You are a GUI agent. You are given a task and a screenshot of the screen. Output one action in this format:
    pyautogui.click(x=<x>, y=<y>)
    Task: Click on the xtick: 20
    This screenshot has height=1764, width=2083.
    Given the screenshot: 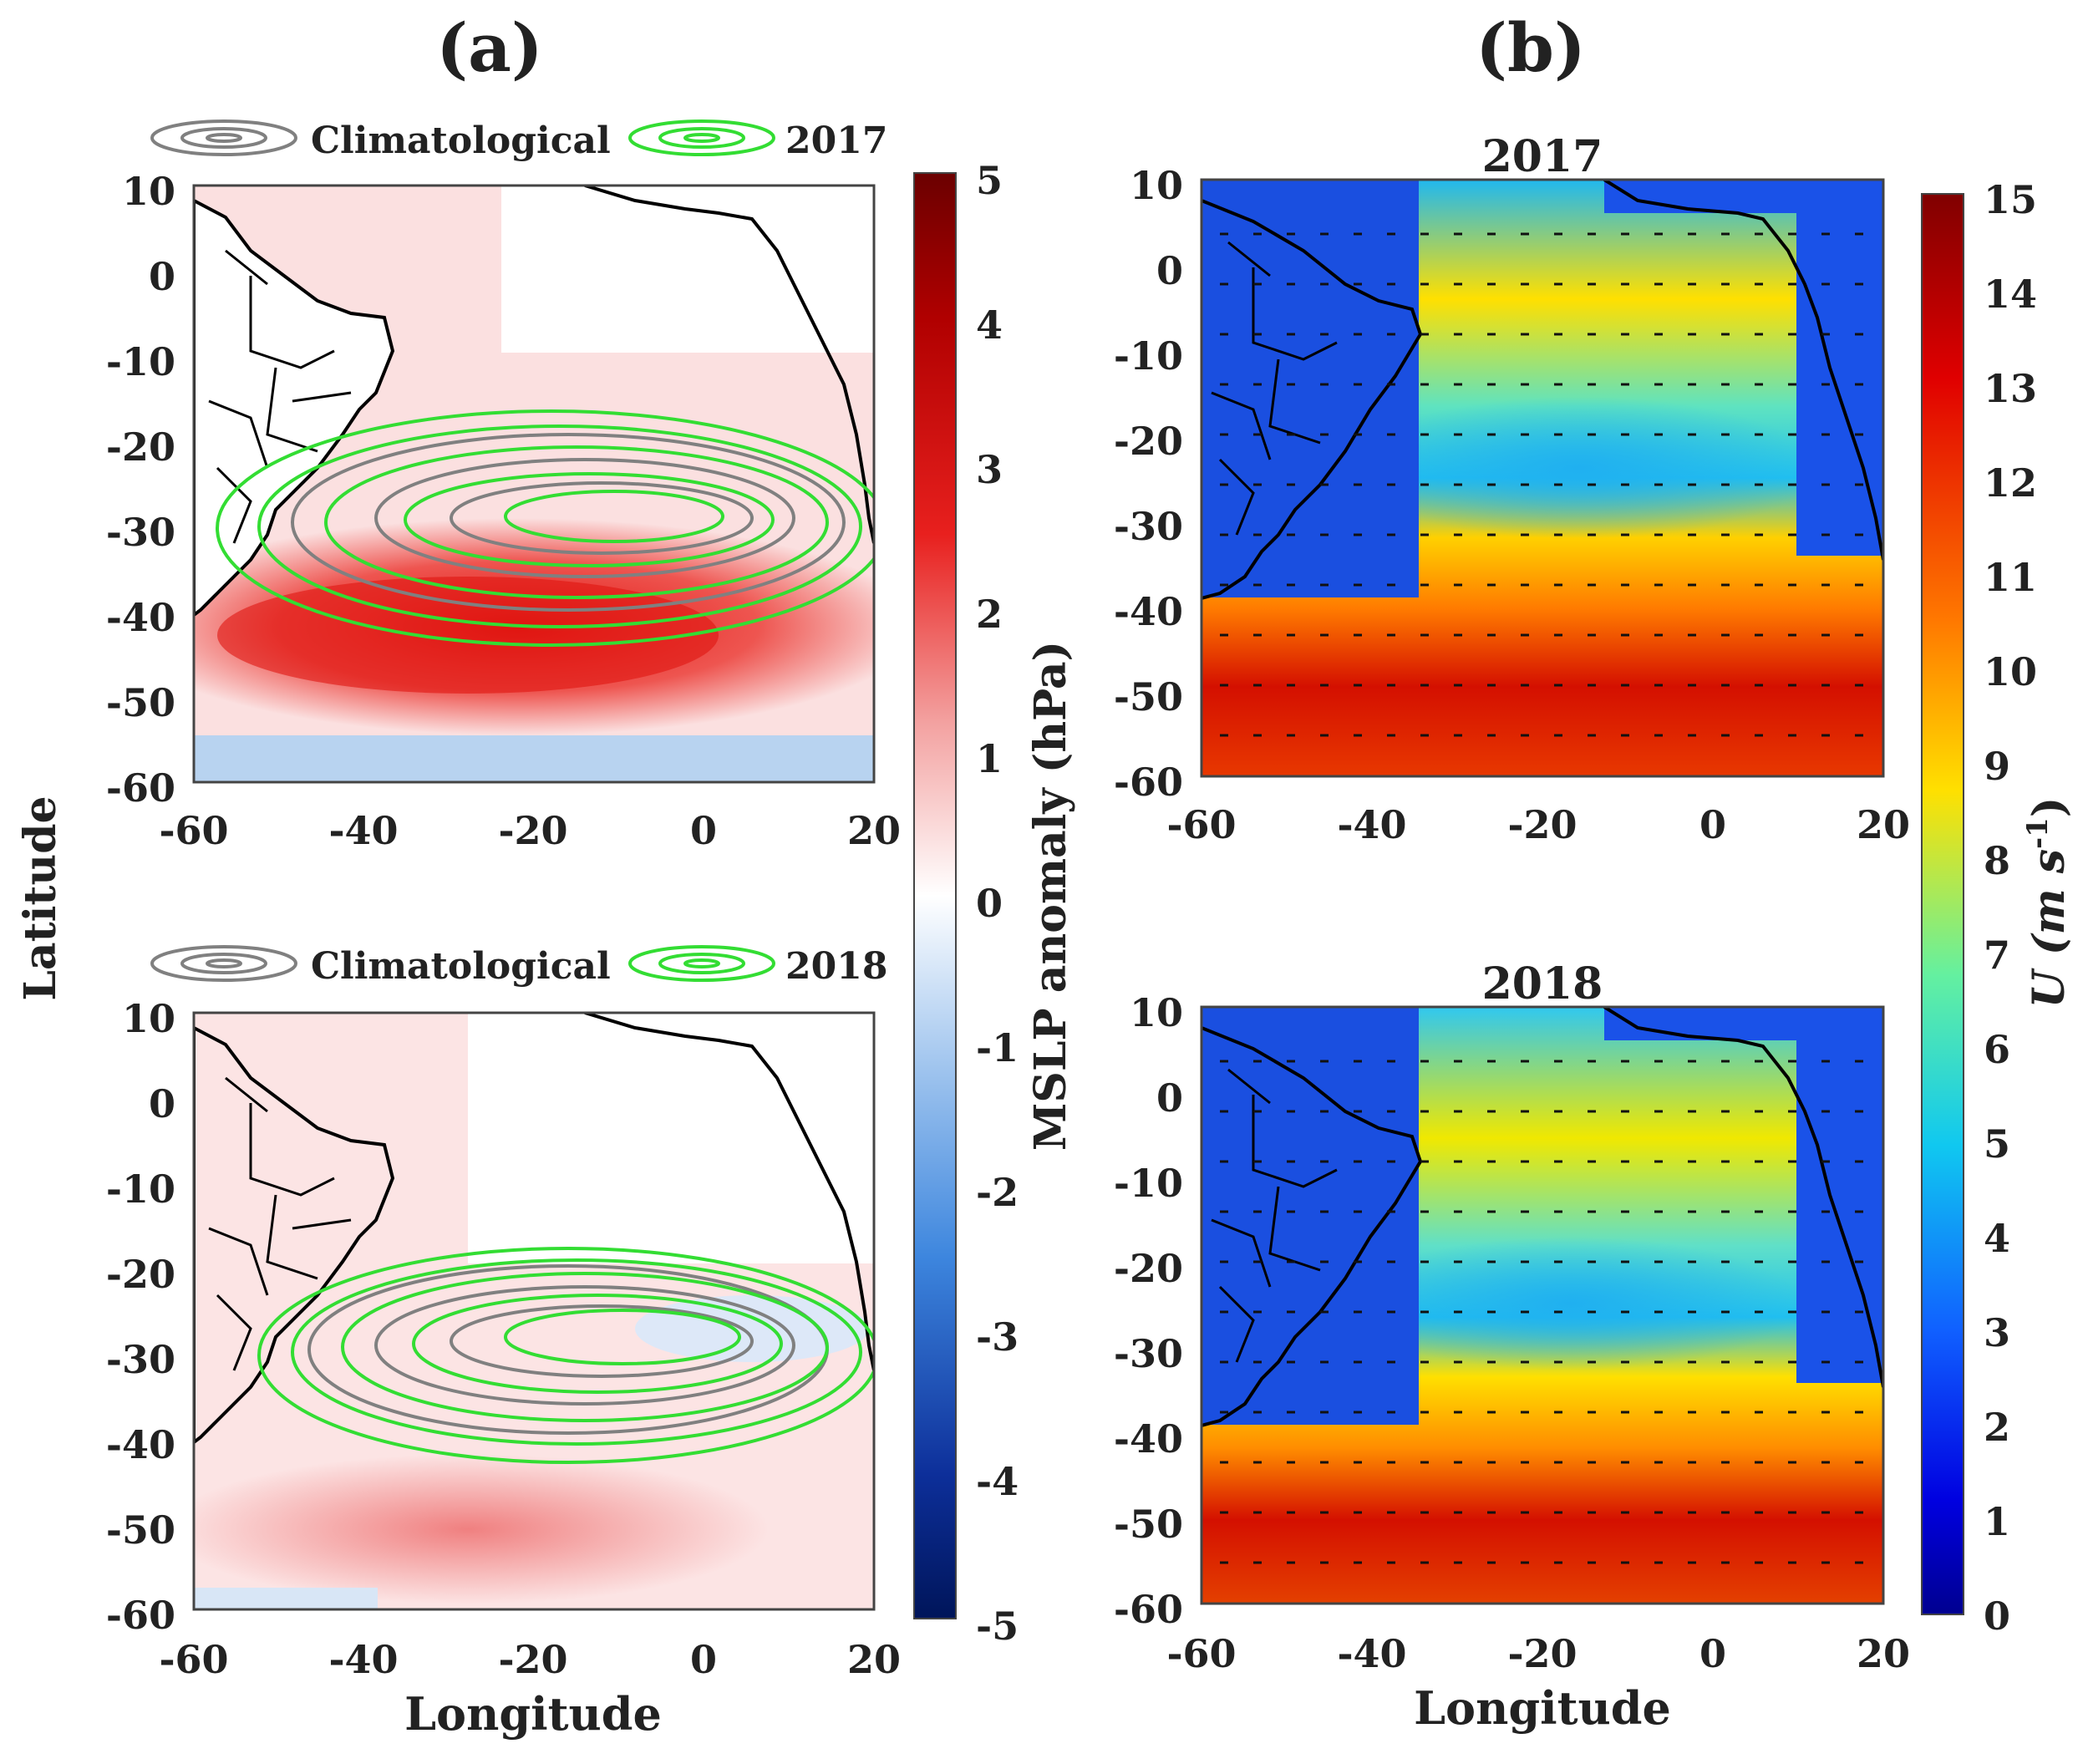 What is the action you would take?
    pyautogui.click(x=1883, y=824)
    